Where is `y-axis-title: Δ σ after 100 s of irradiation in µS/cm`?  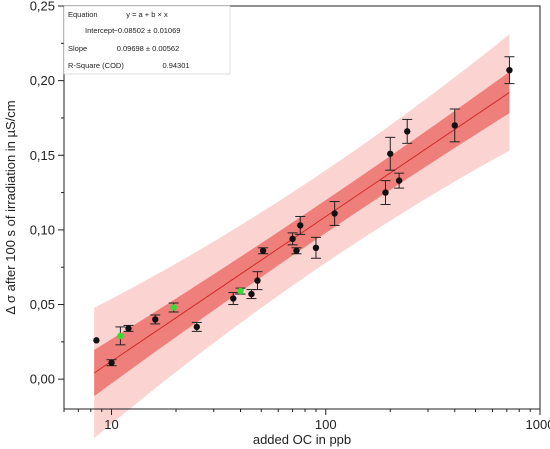
y-axis-title: Δ σ after 100 s of irradiation in µS/cm is located at coordinates (10, 207).